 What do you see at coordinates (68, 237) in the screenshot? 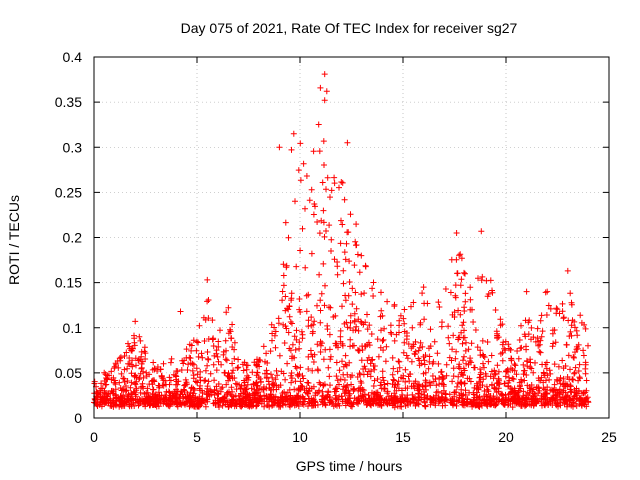
I see `y-tick-labels: 0 0.05 0.1 0.15 0.2 0.25 0.3 0.35 0.4` at bounding box center [68, 237].